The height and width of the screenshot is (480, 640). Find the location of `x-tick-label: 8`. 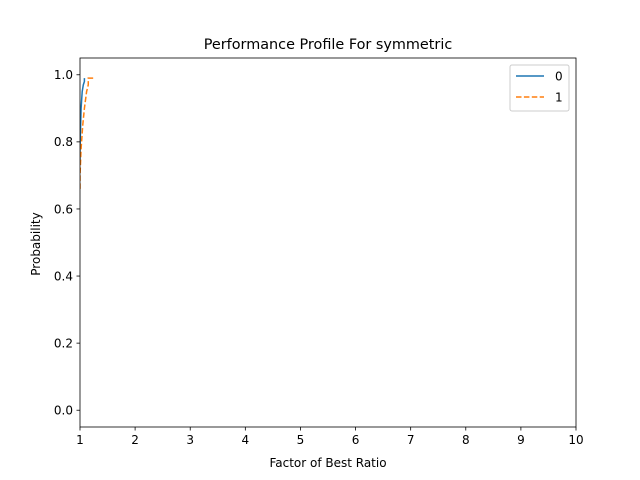

x-tick-label: 8 is located at coordinates (466, 440).